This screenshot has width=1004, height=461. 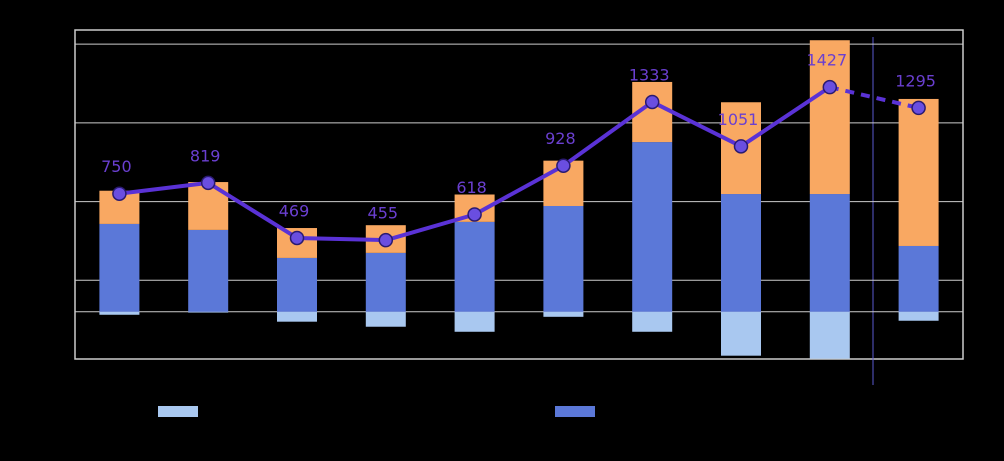 What do you see at coordinates (915, 80) in the screenshot?
I see `data-label: 1295` at bounding box center [915, 80].